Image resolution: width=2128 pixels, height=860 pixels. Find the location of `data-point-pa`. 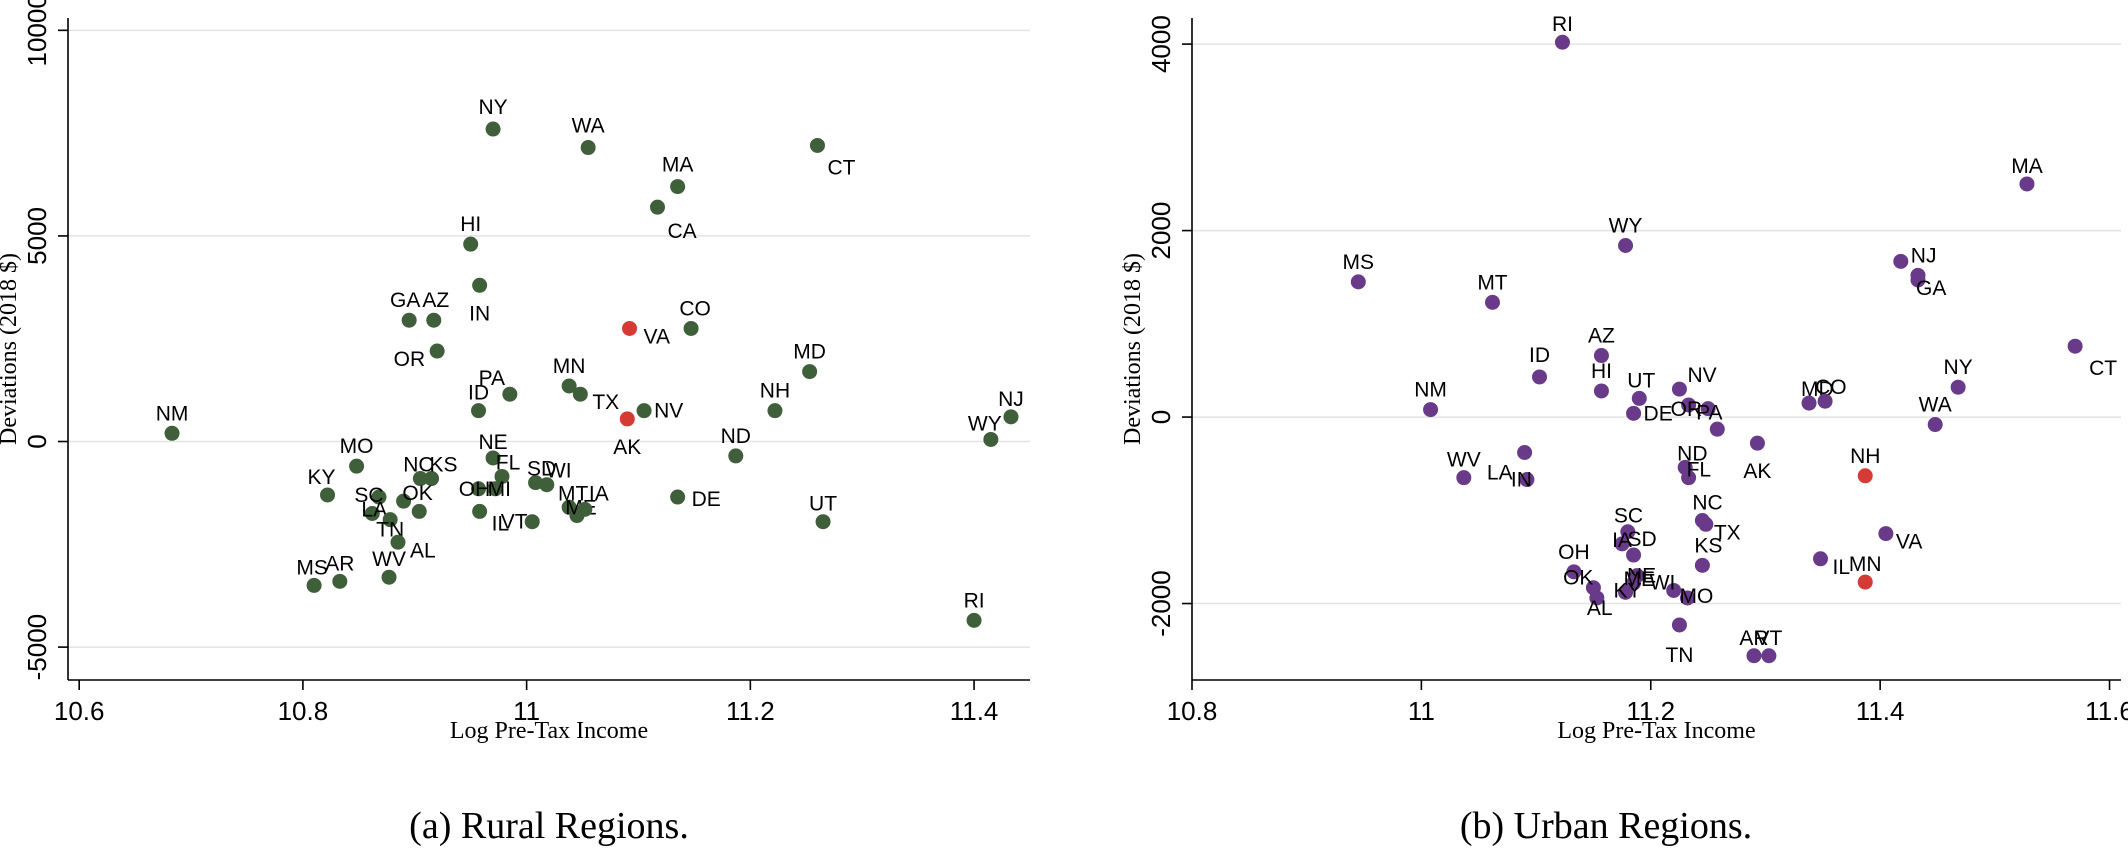

data-point-pa is located at coordinates (1708, 409).